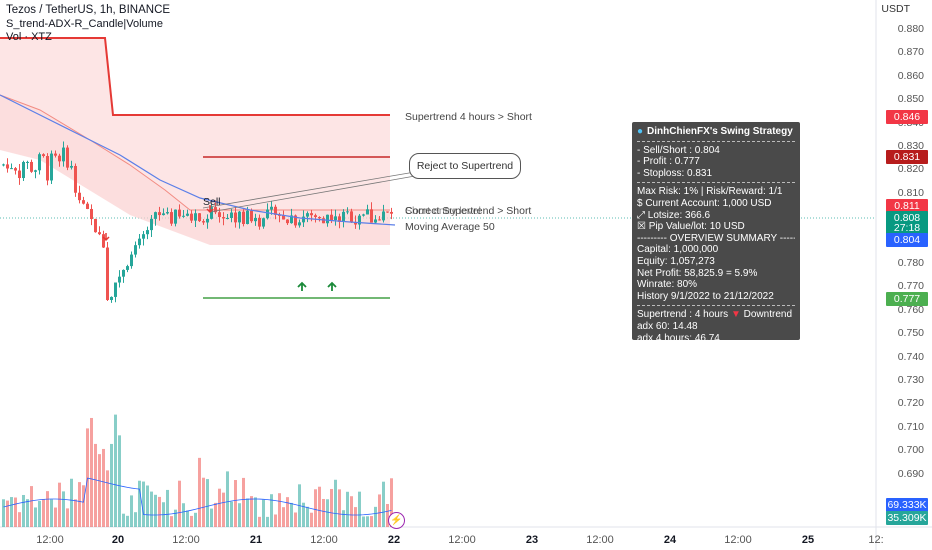  I want to click on indicator-title: S_trend-ADX-R_Candle|Volume, so click(84, 24).